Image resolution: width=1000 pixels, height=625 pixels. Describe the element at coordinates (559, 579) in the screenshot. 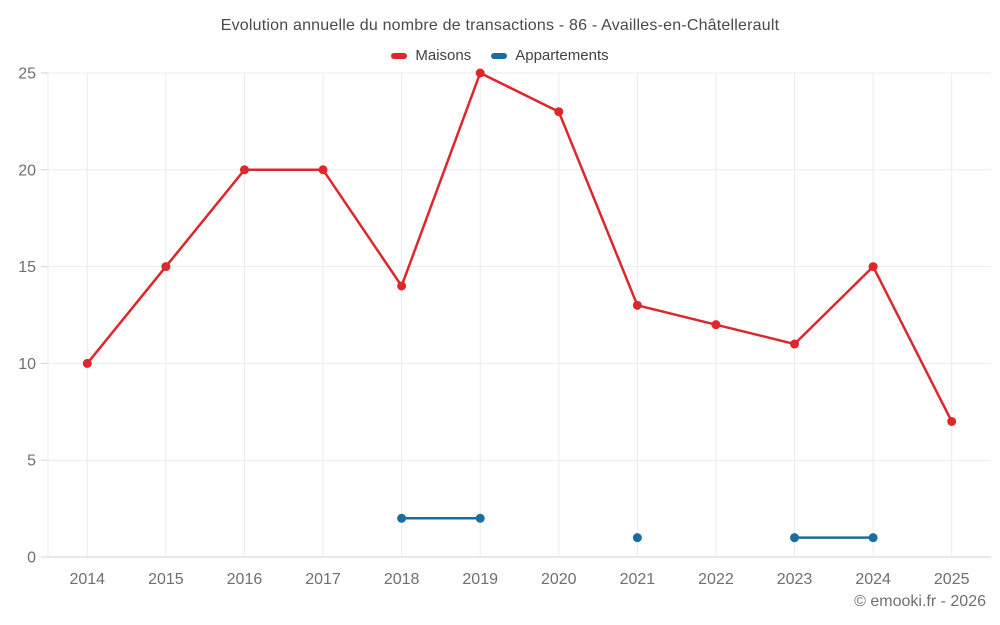

I see `x-axis-tick-label: 2020` at that location.